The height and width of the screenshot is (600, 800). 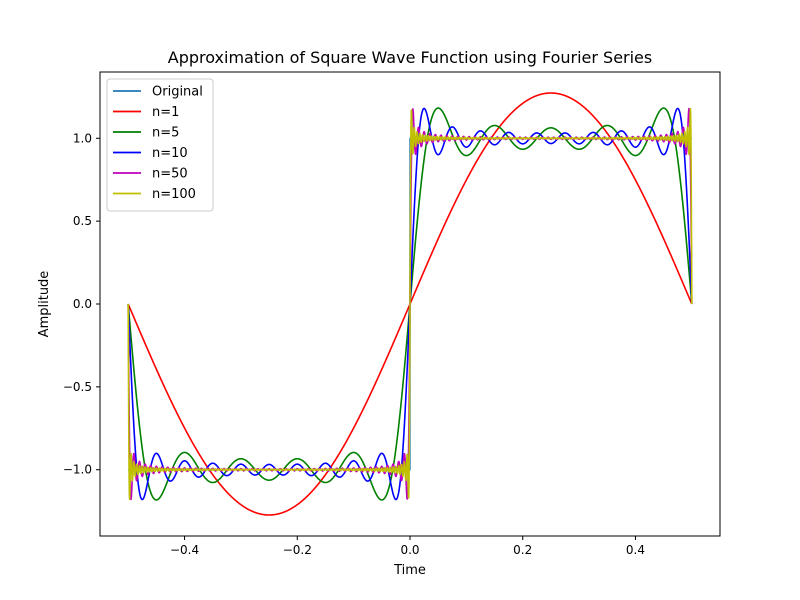 I want to click on x-axis-label: Time, so click(x=409, y=570).